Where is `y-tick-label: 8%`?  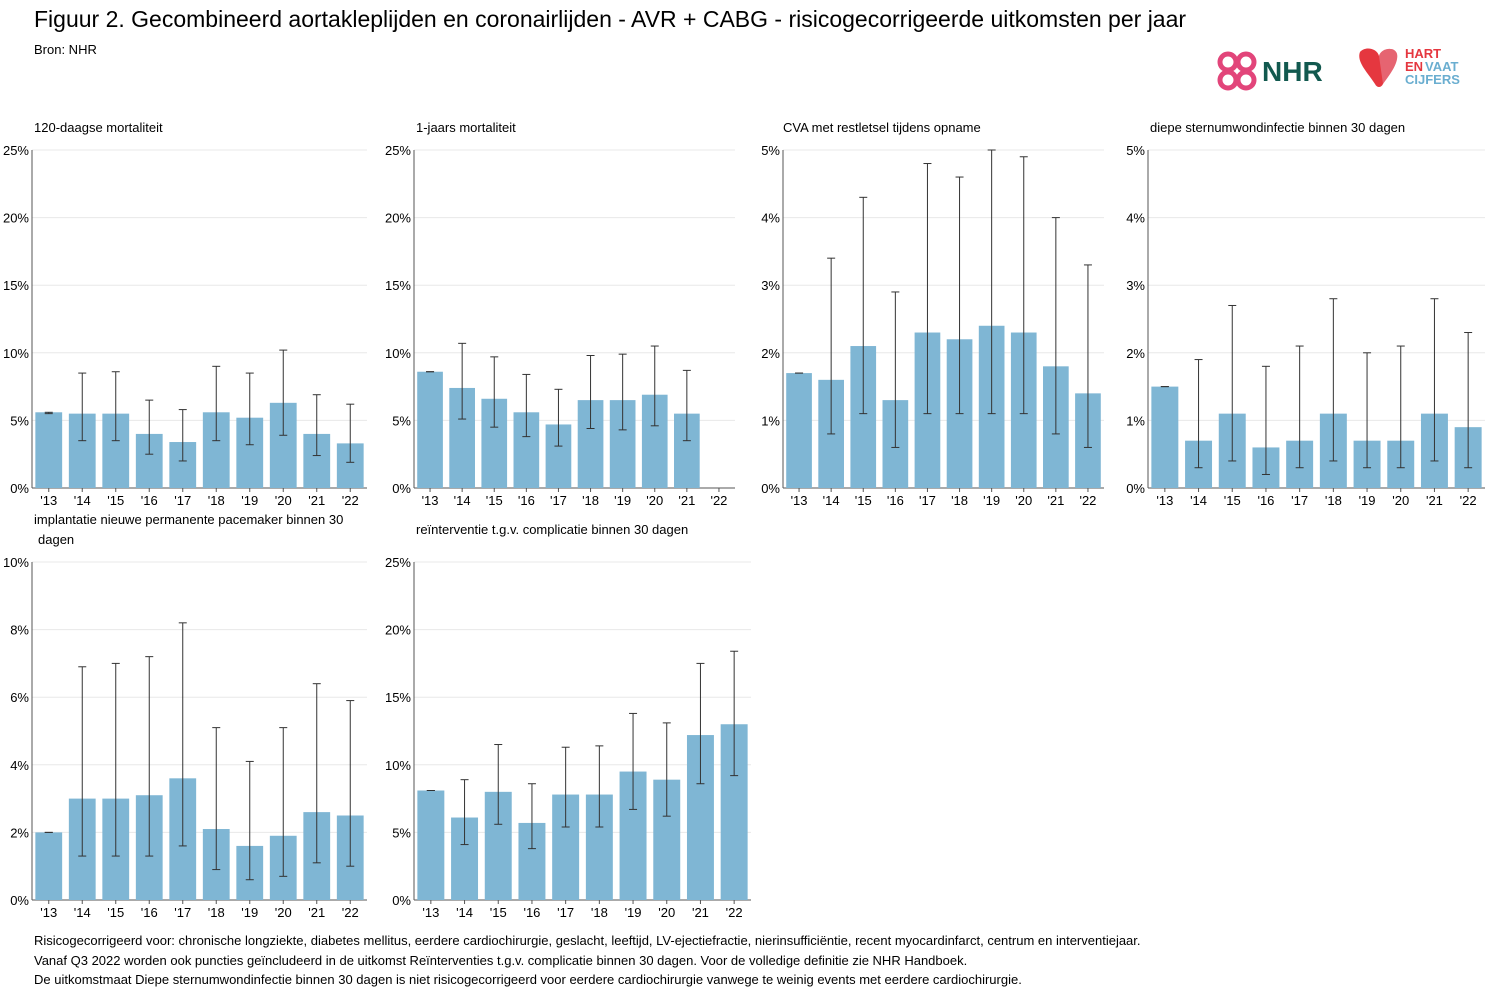 y-tick-label: 8% is located at coordinates (19, 630).